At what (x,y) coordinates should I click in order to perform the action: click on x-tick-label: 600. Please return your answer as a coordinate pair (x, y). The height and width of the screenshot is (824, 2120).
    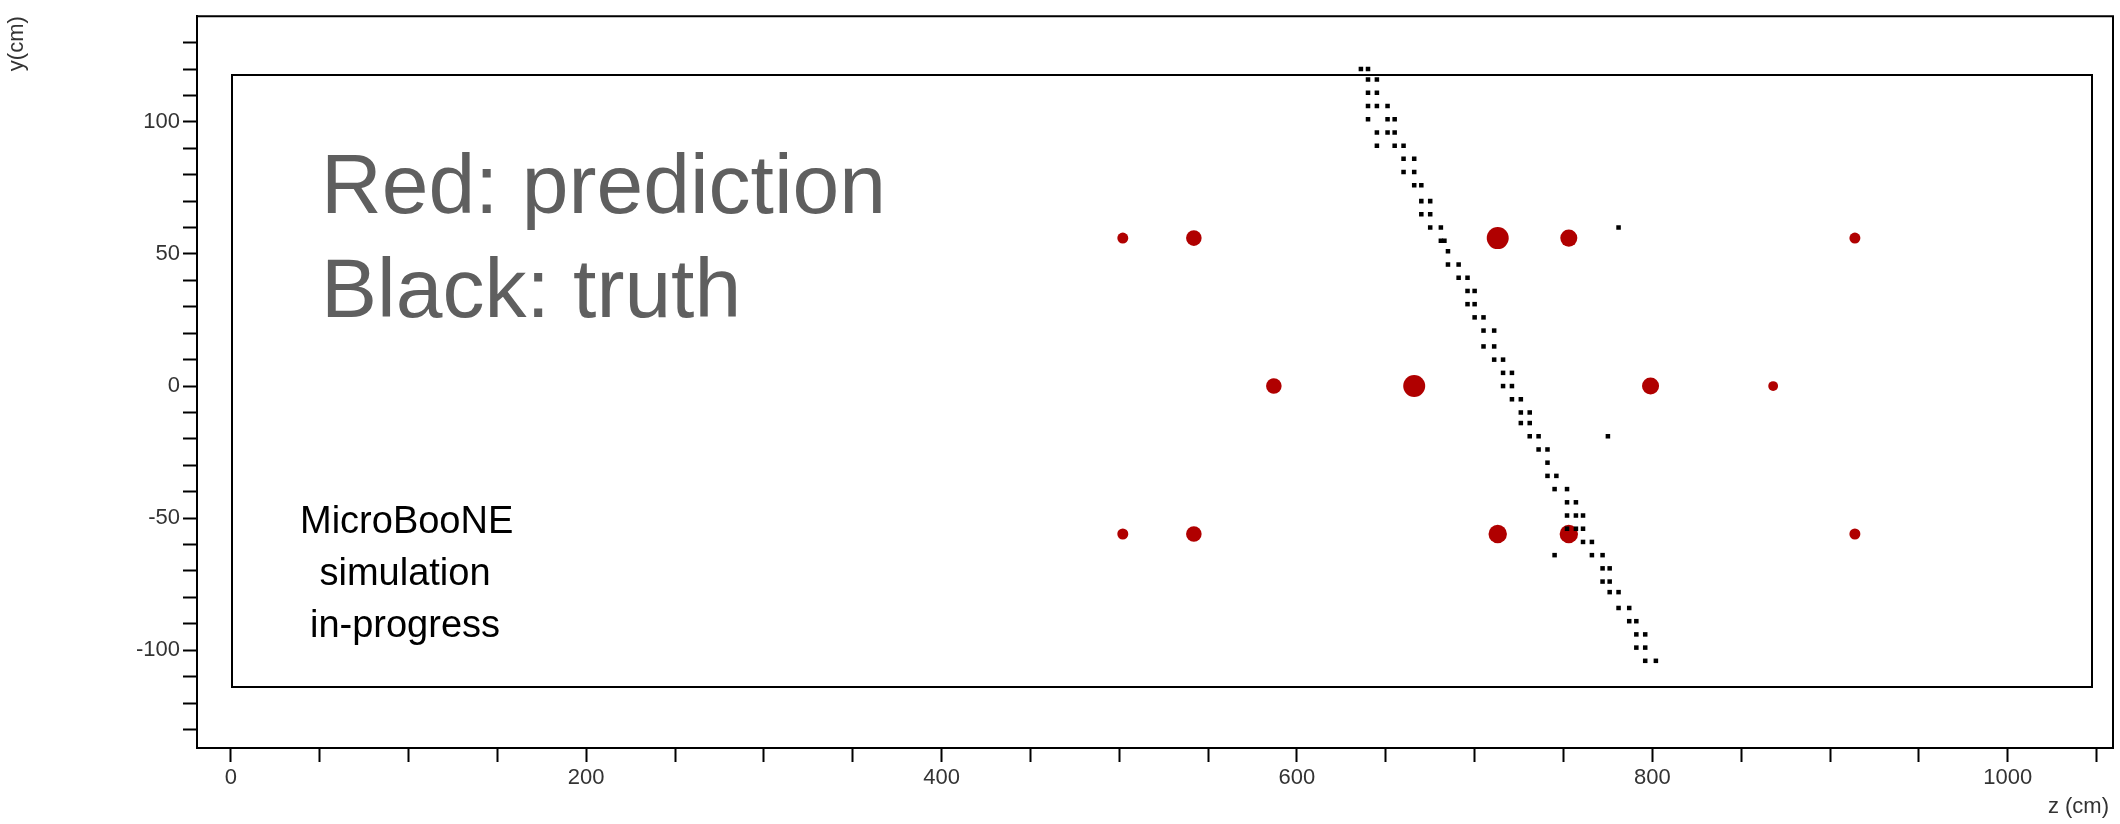
    Looking at the image, I should click on (1297, 777).